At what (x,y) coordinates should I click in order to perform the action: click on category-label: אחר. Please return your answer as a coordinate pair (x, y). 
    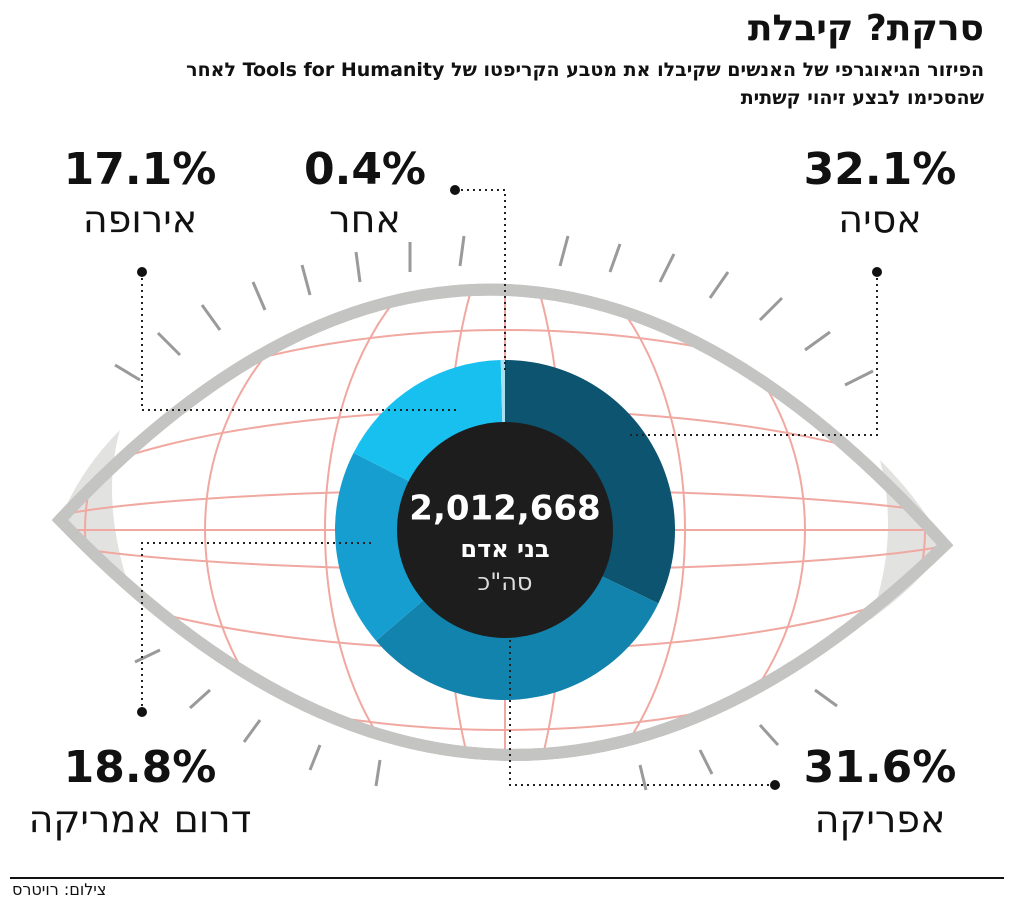
    Looking at the image, I should click on (365, 220).